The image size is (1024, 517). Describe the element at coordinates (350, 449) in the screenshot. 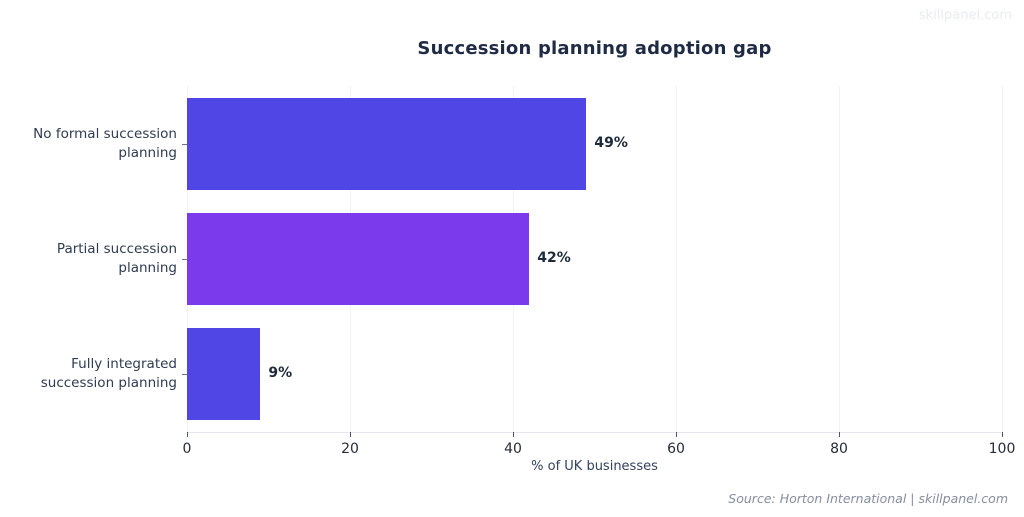

I see `x-tick-label: 20` at that location.